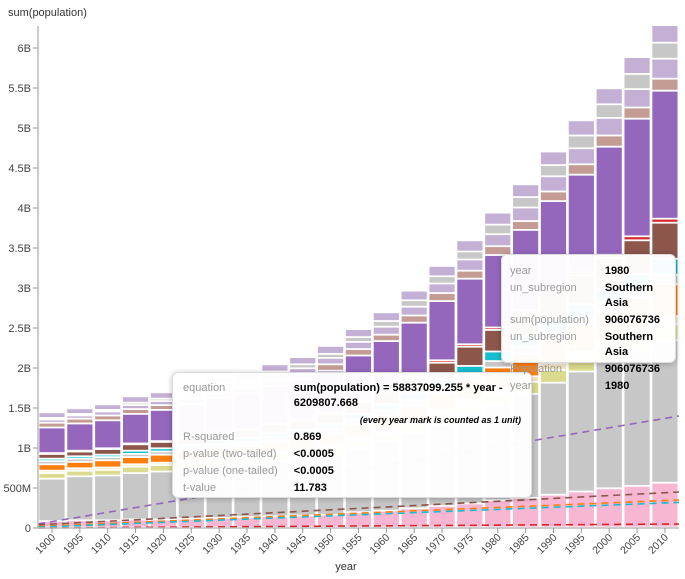  Describe the element at coordinates (313, 471) in the screenshot. I see `tooltip-value: <0.0005` at that location.